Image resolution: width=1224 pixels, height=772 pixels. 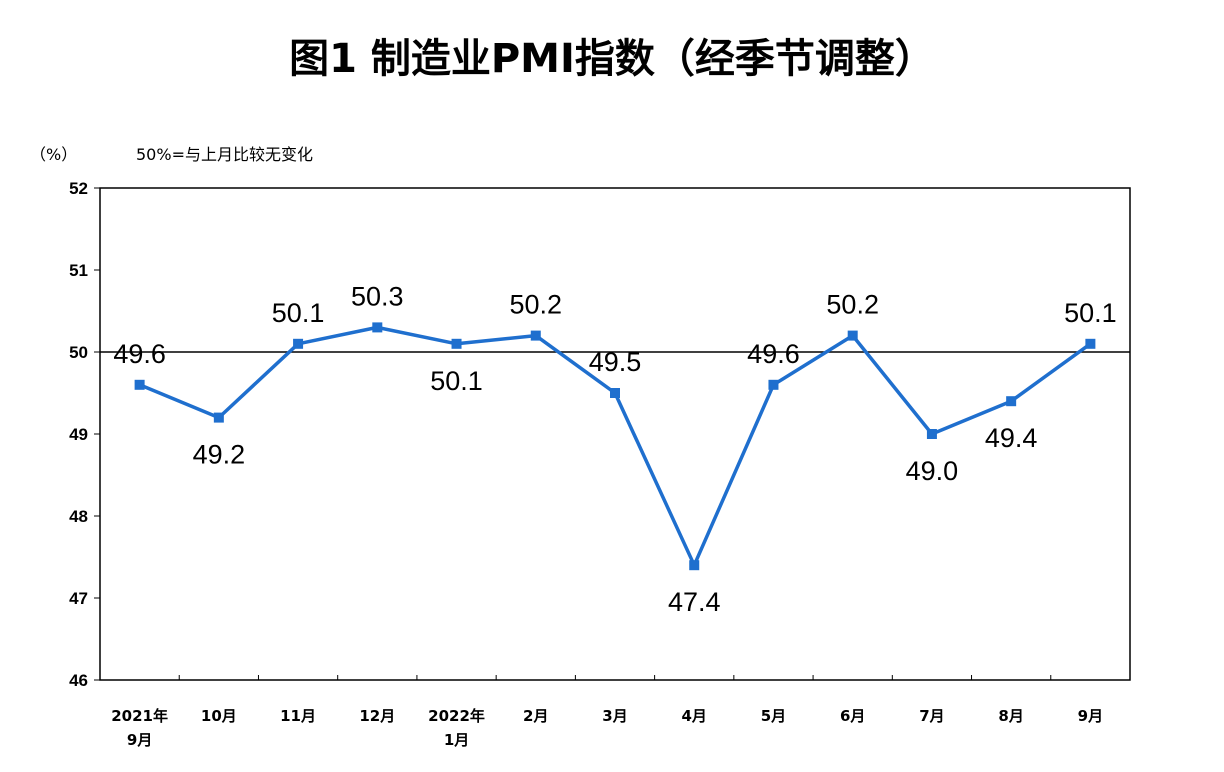 What do you see at coordinates (78, 516) in the screenshot?
I see `y-tick-label: 48` at bounding box center [78, 516].